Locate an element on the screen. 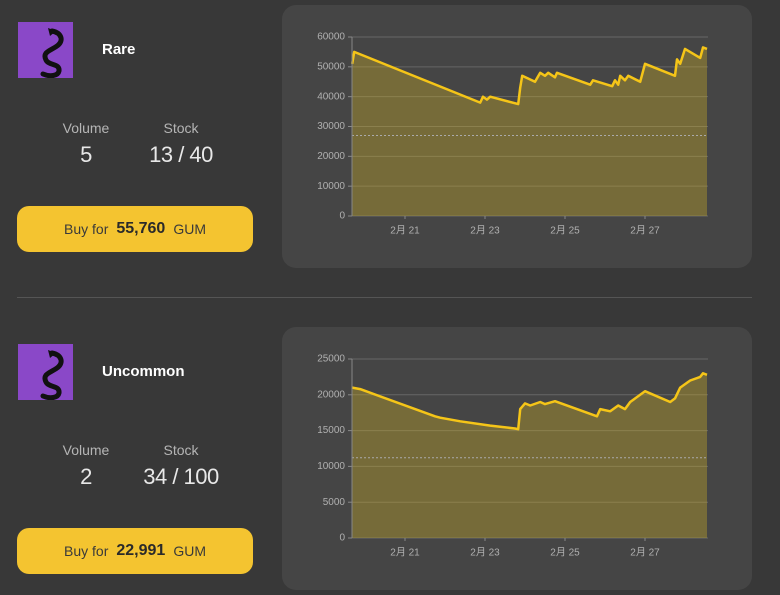  y-tick-label: 5000 is located at coordinates (334, 502).